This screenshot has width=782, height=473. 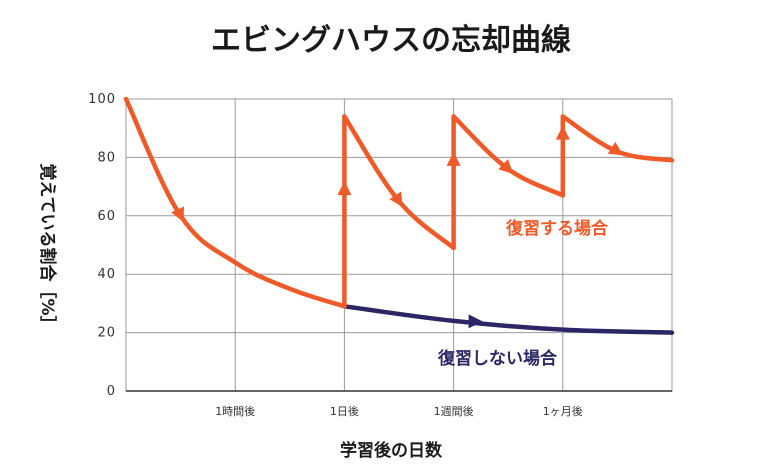 What do you see at coordinates (497, 358) in the screenshot?
I see `series-label-noreview: 復習しない場合` at bounding box center [497, 358].